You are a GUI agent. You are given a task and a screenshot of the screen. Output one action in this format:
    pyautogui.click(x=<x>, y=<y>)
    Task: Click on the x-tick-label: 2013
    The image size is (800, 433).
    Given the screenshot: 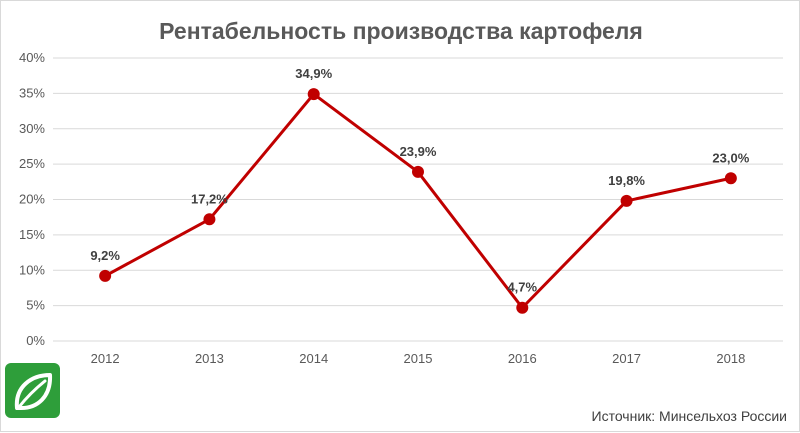 What is the action you would take?
    pyautogui.click(x=209, y=358)
    